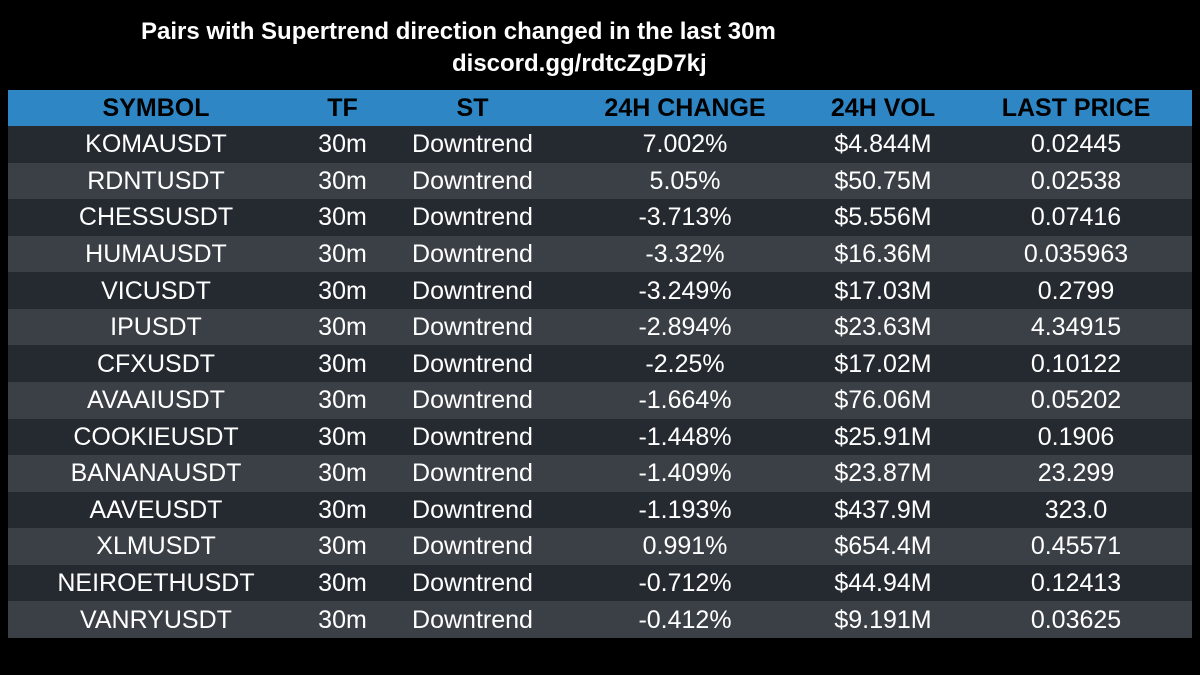 The image size is (1200, 675). Describe the element at coordinates (1076, 436) in the screenshot. I see `price-cell: 0.1906` at that location.